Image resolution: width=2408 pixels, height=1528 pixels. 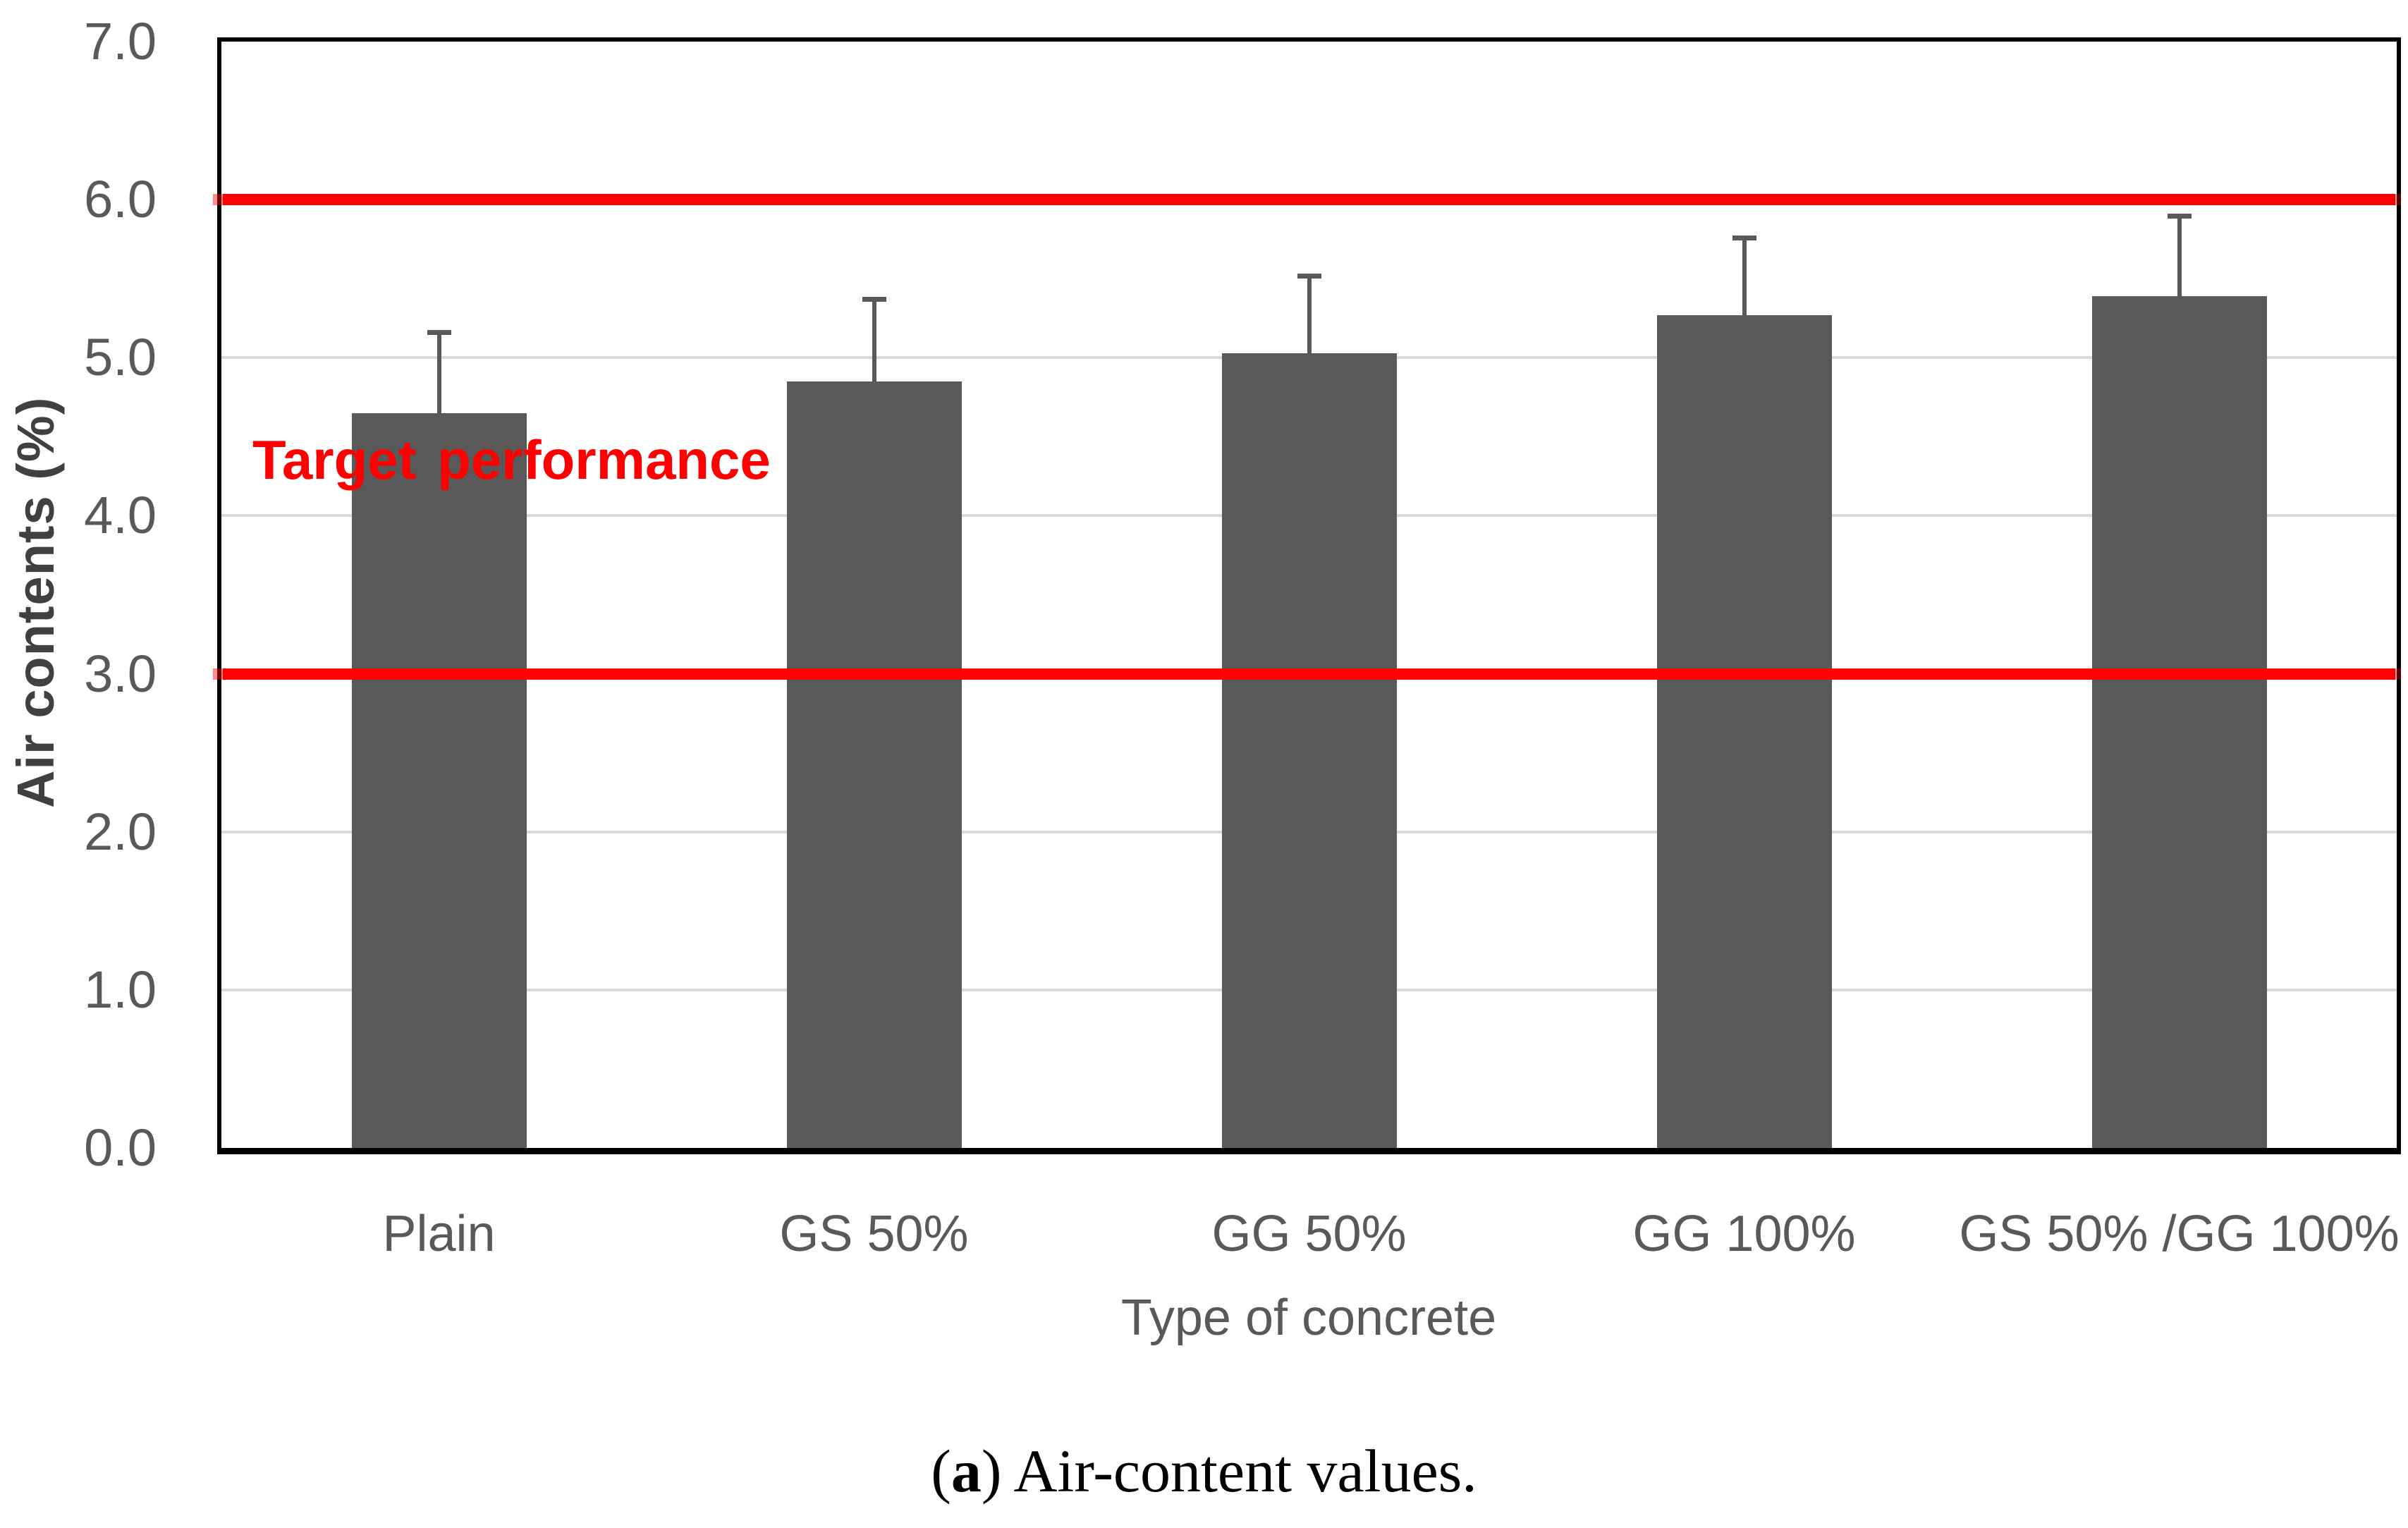 I want to click on y-tick-label: 7.0, so click(x=120, y=41).